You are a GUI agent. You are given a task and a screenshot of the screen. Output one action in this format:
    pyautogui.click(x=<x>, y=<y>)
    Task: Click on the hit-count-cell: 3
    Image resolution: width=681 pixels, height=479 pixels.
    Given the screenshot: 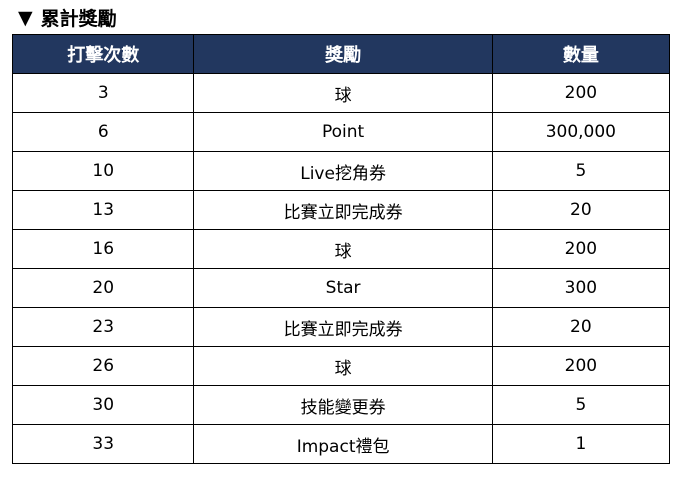 What is the action you would take?
    pyautogui.click(x=103, y=93)
    